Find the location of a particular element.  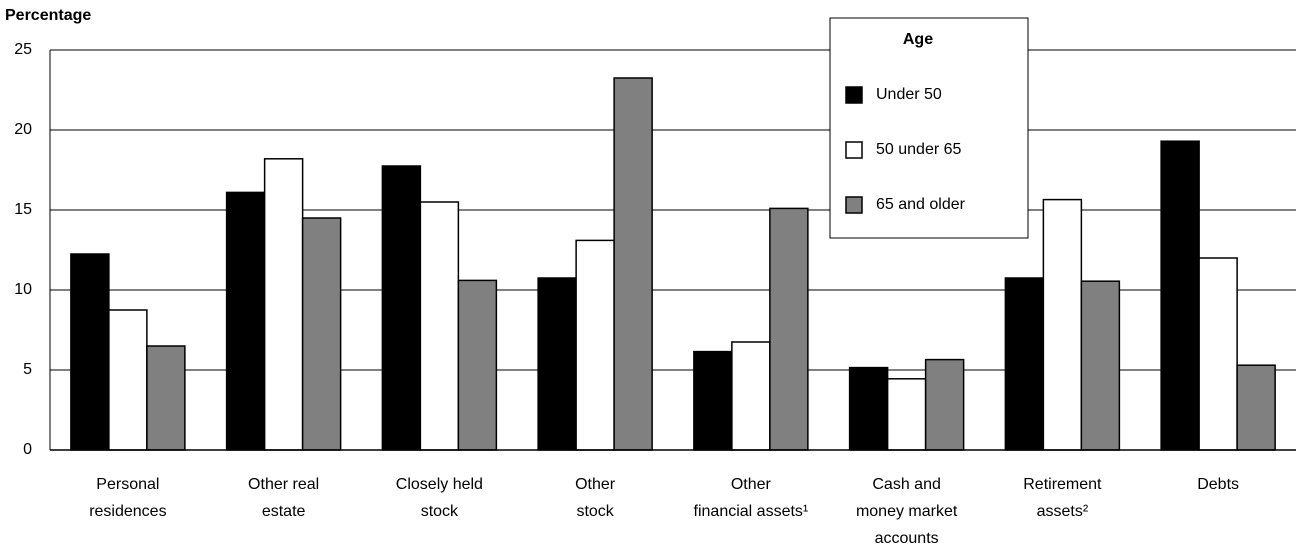

x-tick-label: money market is located at coordinates (907, 511).